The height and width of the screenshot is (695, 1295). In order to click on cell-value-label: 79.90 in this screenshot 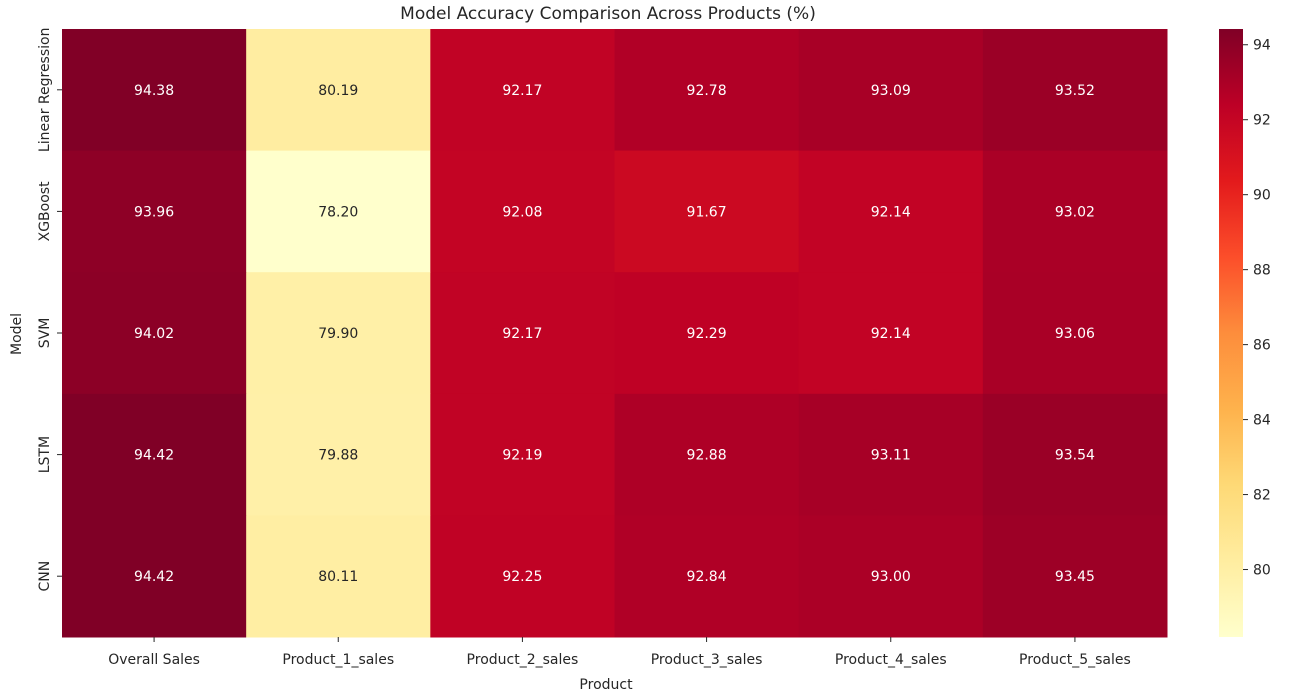, I will do `click(338, 334)`.